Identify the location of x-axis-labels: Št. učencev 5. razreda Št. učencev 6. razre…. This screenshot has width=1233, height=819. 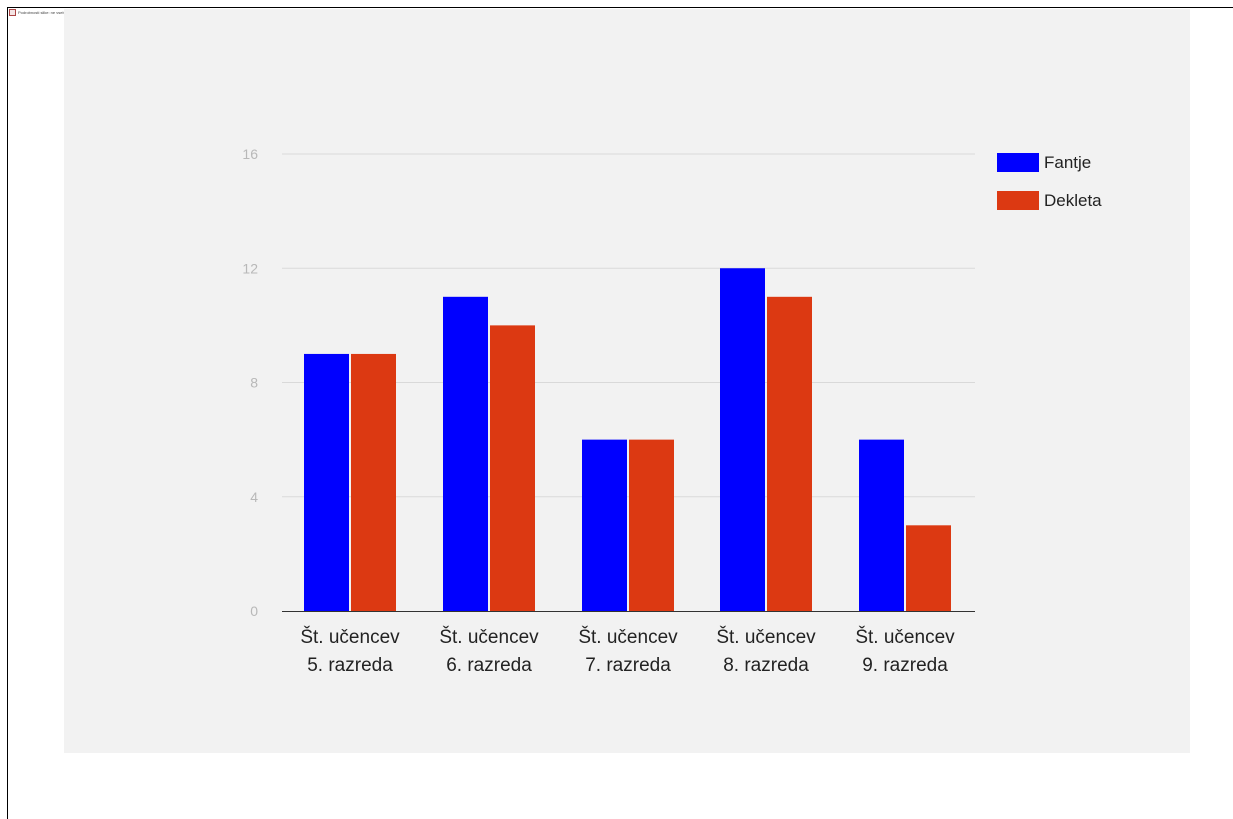
(627, 651).